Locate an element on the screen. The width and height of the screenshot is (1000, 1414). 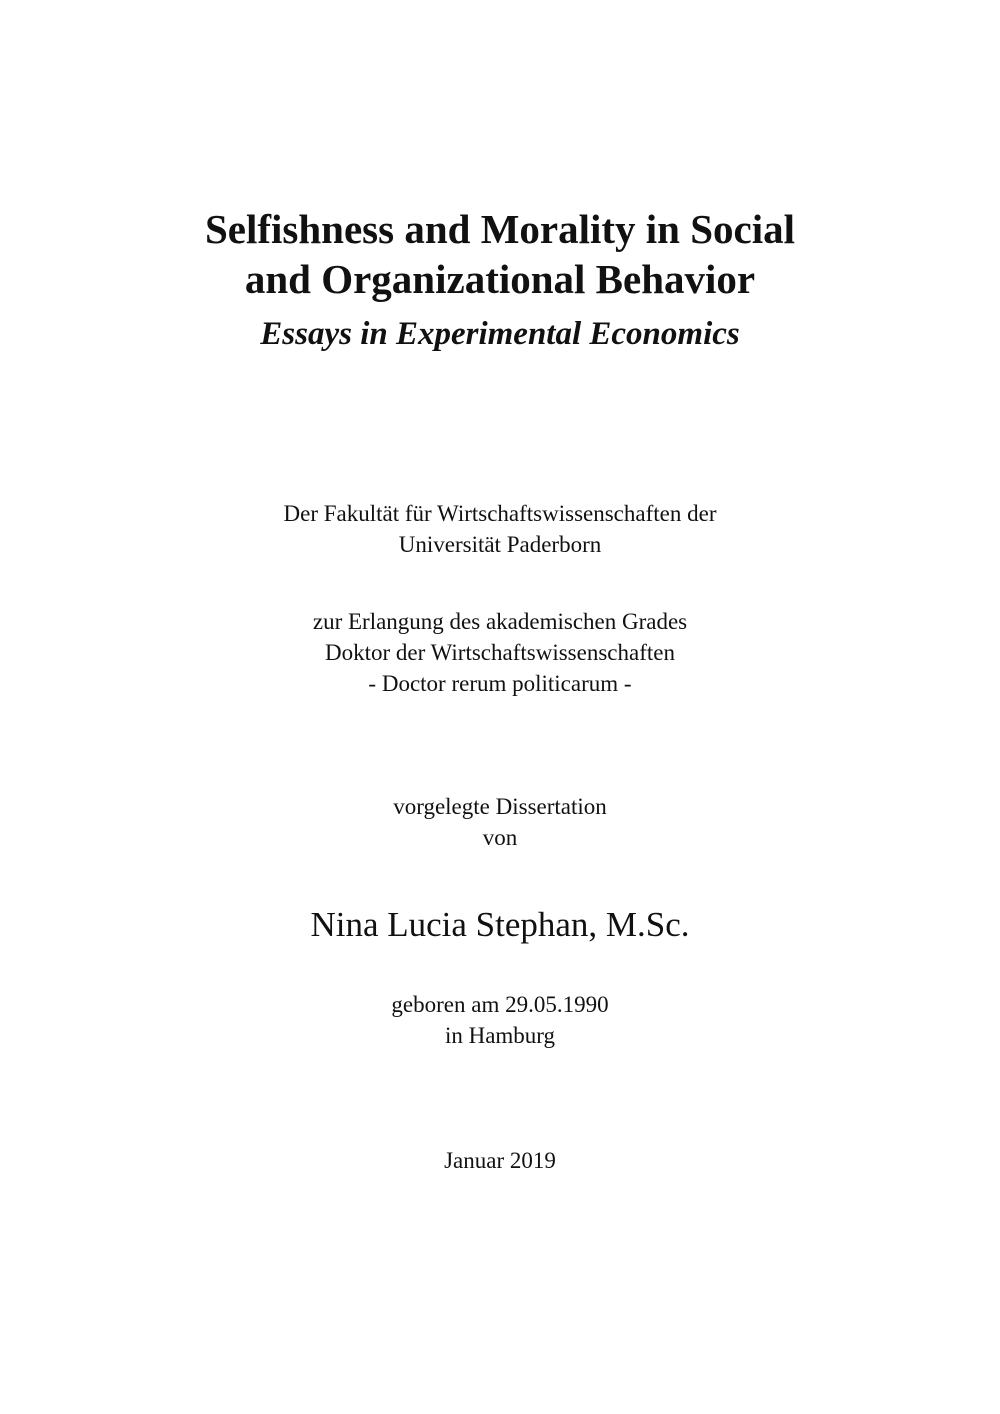
text-line: vorgelegte Dissertation is located at coordinates (500, 806).